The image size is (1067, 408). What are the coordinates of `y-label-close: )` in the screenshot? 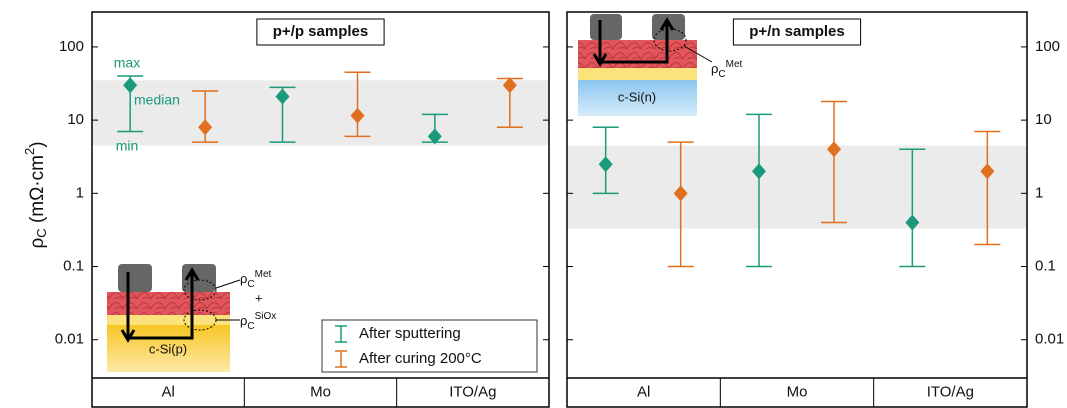 It's located at (37, 144).